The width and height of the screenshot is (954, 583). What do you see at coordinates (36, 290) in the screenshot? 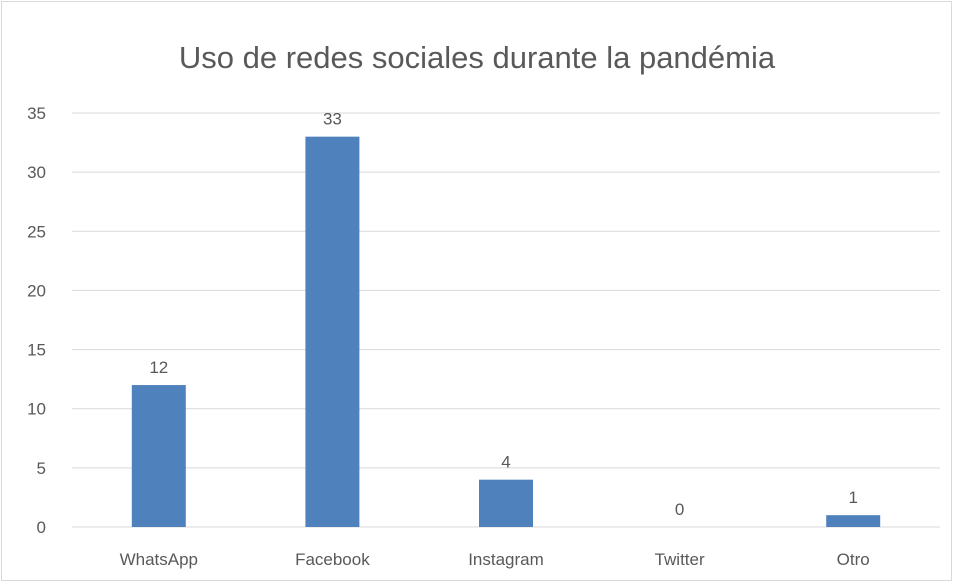
I see `y-tick-label: 20` at bounding box center [36, 290].